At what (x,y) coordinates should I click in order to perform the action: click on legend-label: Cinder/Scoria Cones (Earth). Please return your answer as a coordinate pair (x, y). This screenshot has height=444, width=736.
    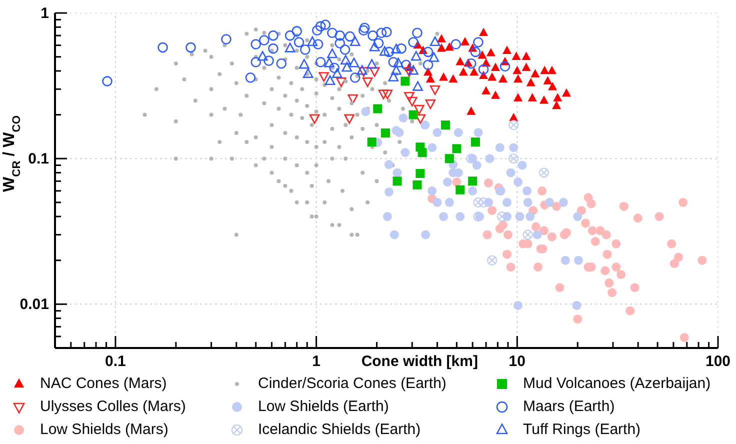
    Looking at the image, I should click on (352, 383).